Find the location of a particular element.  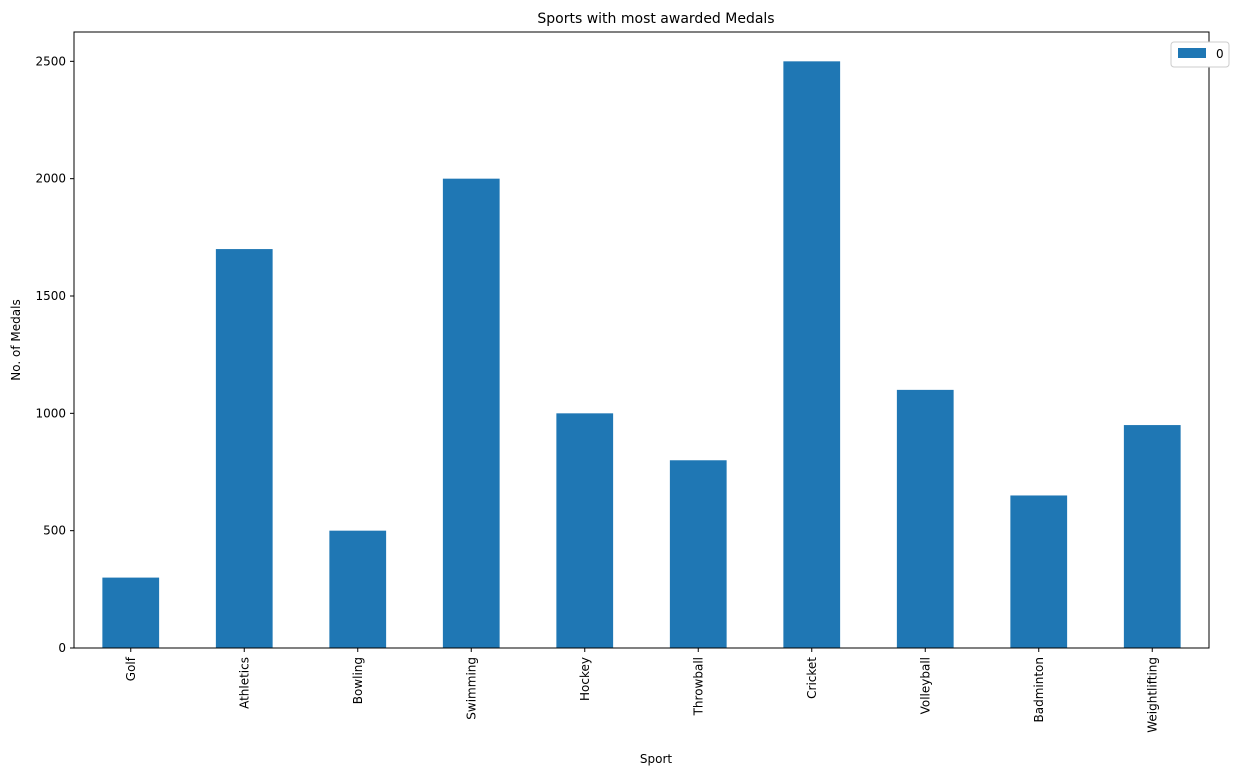

bar-badminton is located at coordinates (1039, 571).